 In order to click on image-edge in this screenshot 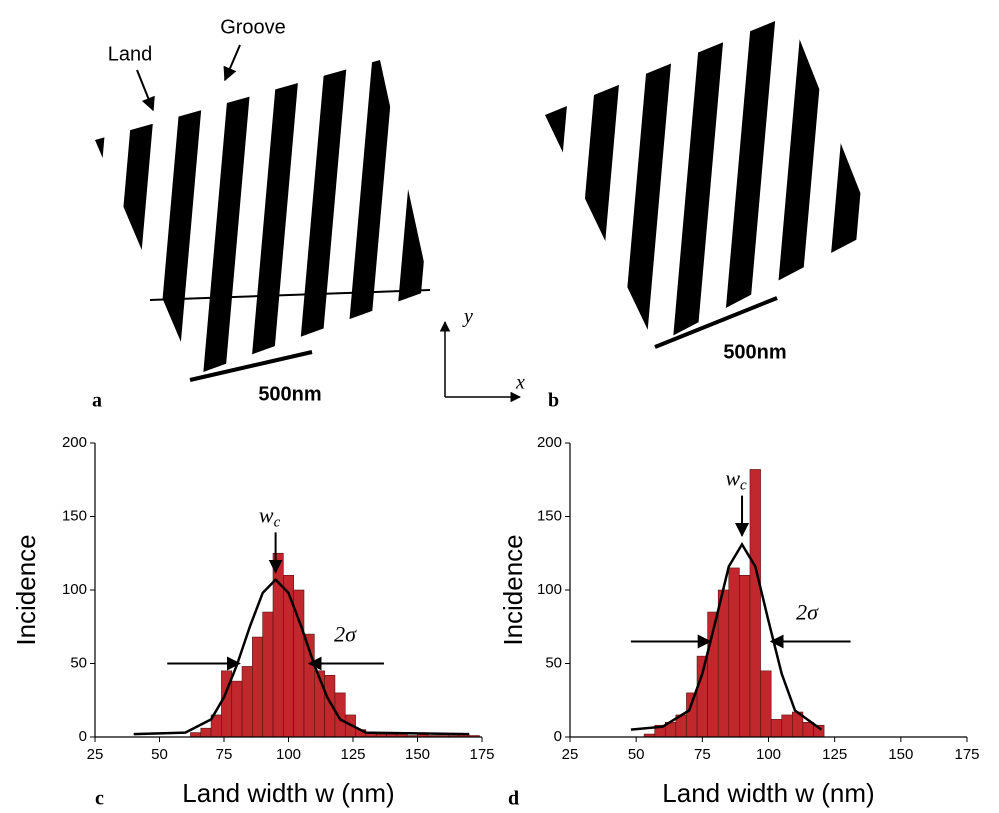, I will do `click(290, 295)`.